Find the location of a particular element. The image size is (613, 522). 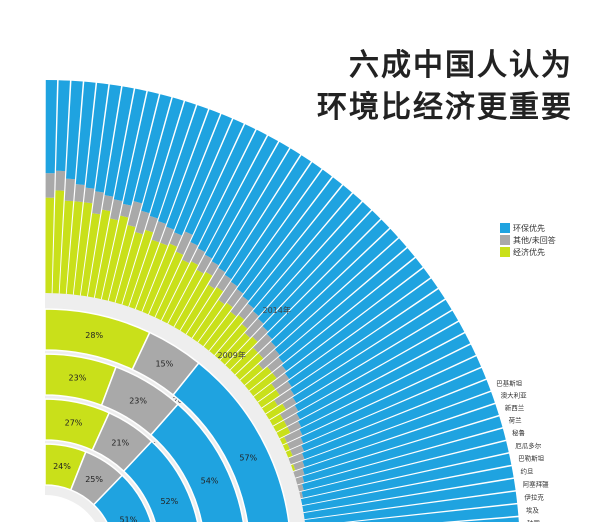

legend-swatch-econ is located at coordinates (505, 252).